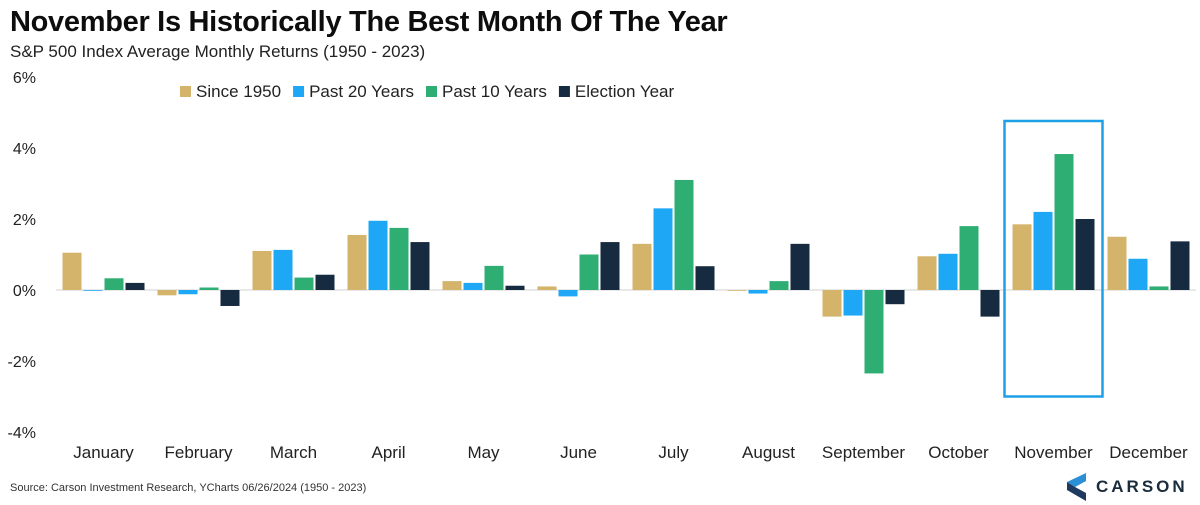 This screenshot has height=505, width=1200. What do you see at coordinates (1148, 452) in the screenshot?
I see `x-tick-label: December` at bounding box center [1148, 452].